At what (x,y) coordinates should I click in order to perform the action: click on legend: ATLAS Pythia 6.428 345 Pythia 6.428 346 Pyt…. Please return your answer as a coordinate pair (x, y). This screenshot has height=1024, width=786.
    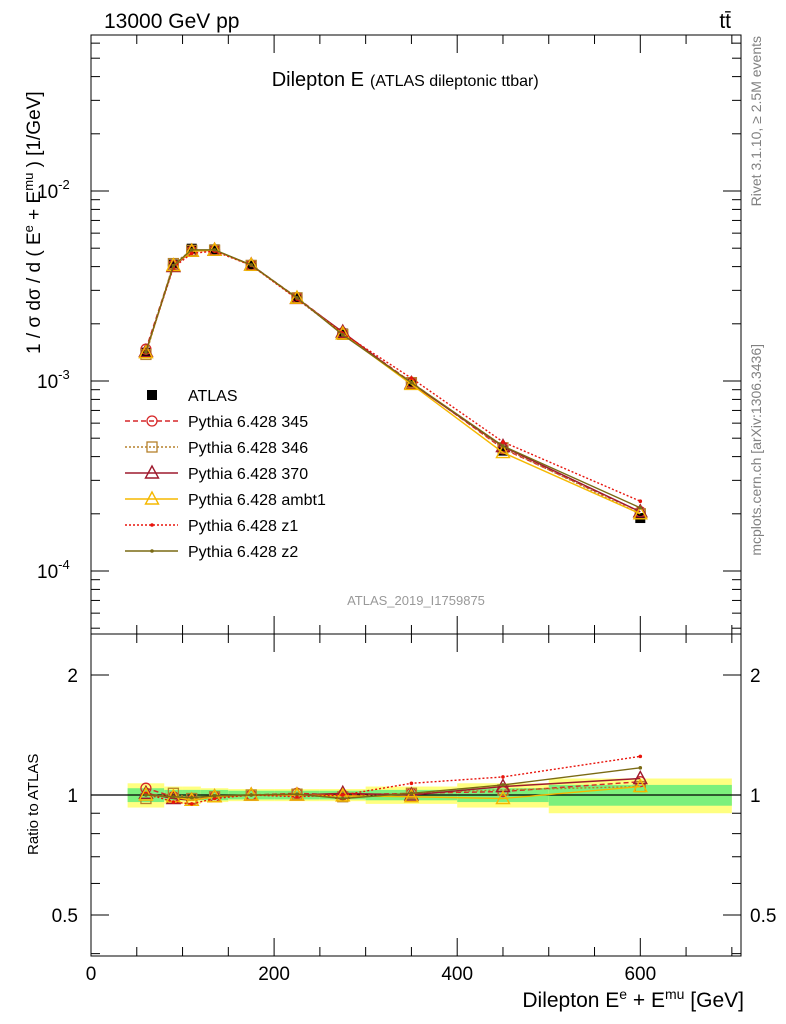
    Looking at the image, I should click on (225, 474).